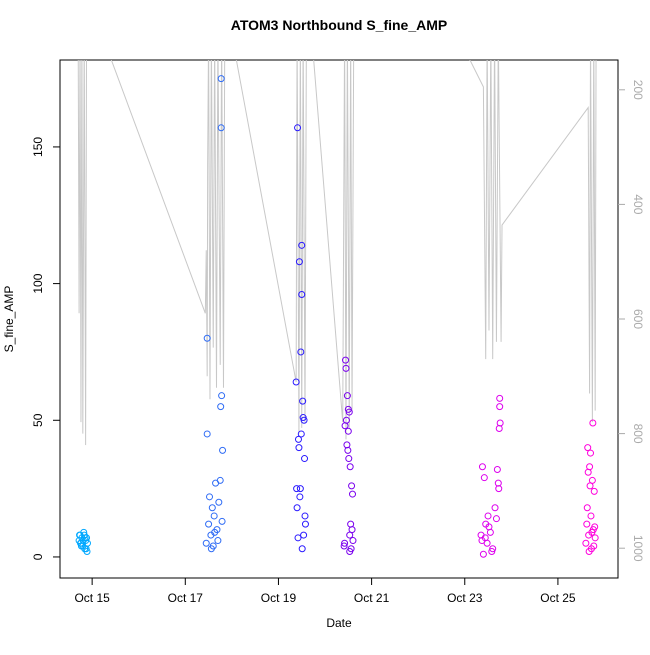 The height and width of the screenshot is (655, 650). What do you see at coordinates (638, 90) in the screenshot?
I see `y2-tick-label: 200` at bounding box center [638, 90].